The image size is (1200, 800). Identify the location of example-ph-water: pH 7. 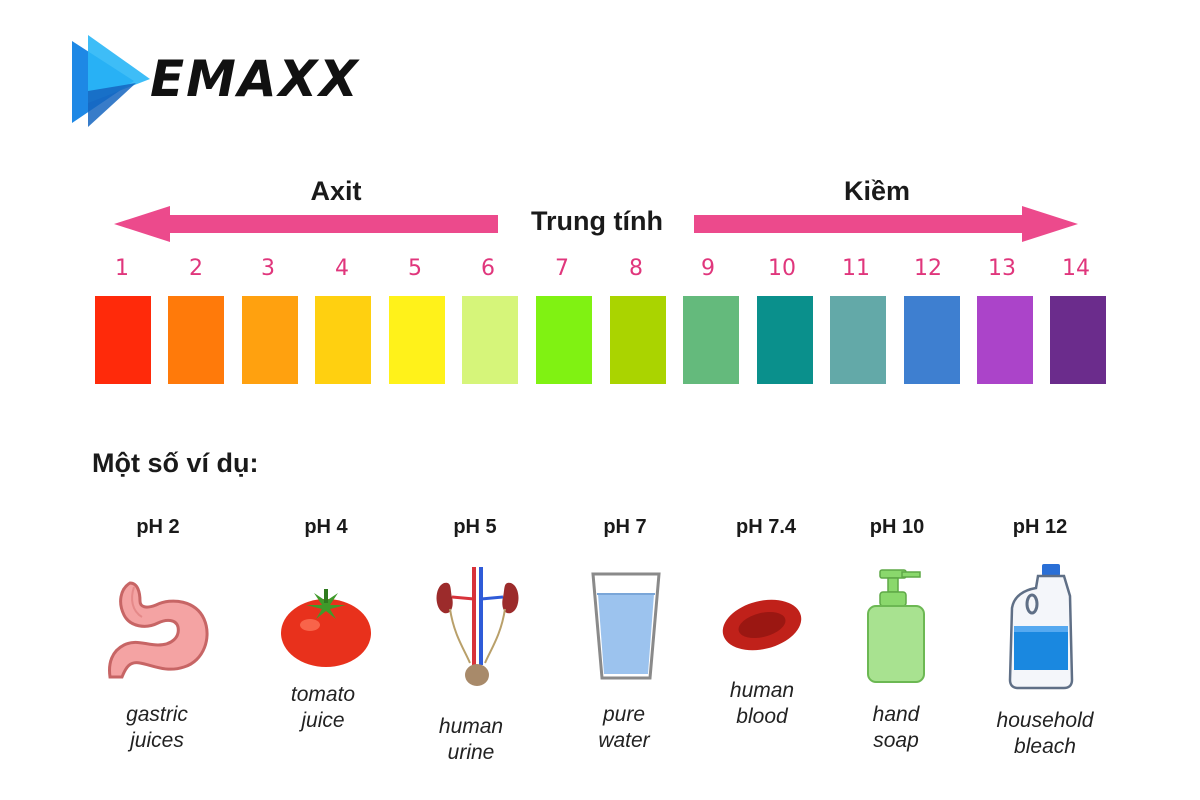
(625, 527).